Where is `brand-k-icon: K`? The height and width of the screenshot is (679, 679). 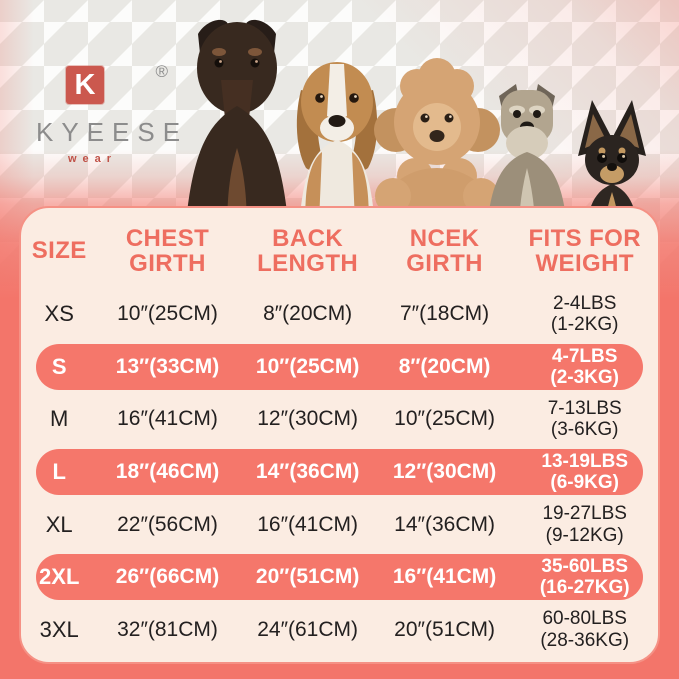
brand-k-icon: K is located at coordinates (85, 85).